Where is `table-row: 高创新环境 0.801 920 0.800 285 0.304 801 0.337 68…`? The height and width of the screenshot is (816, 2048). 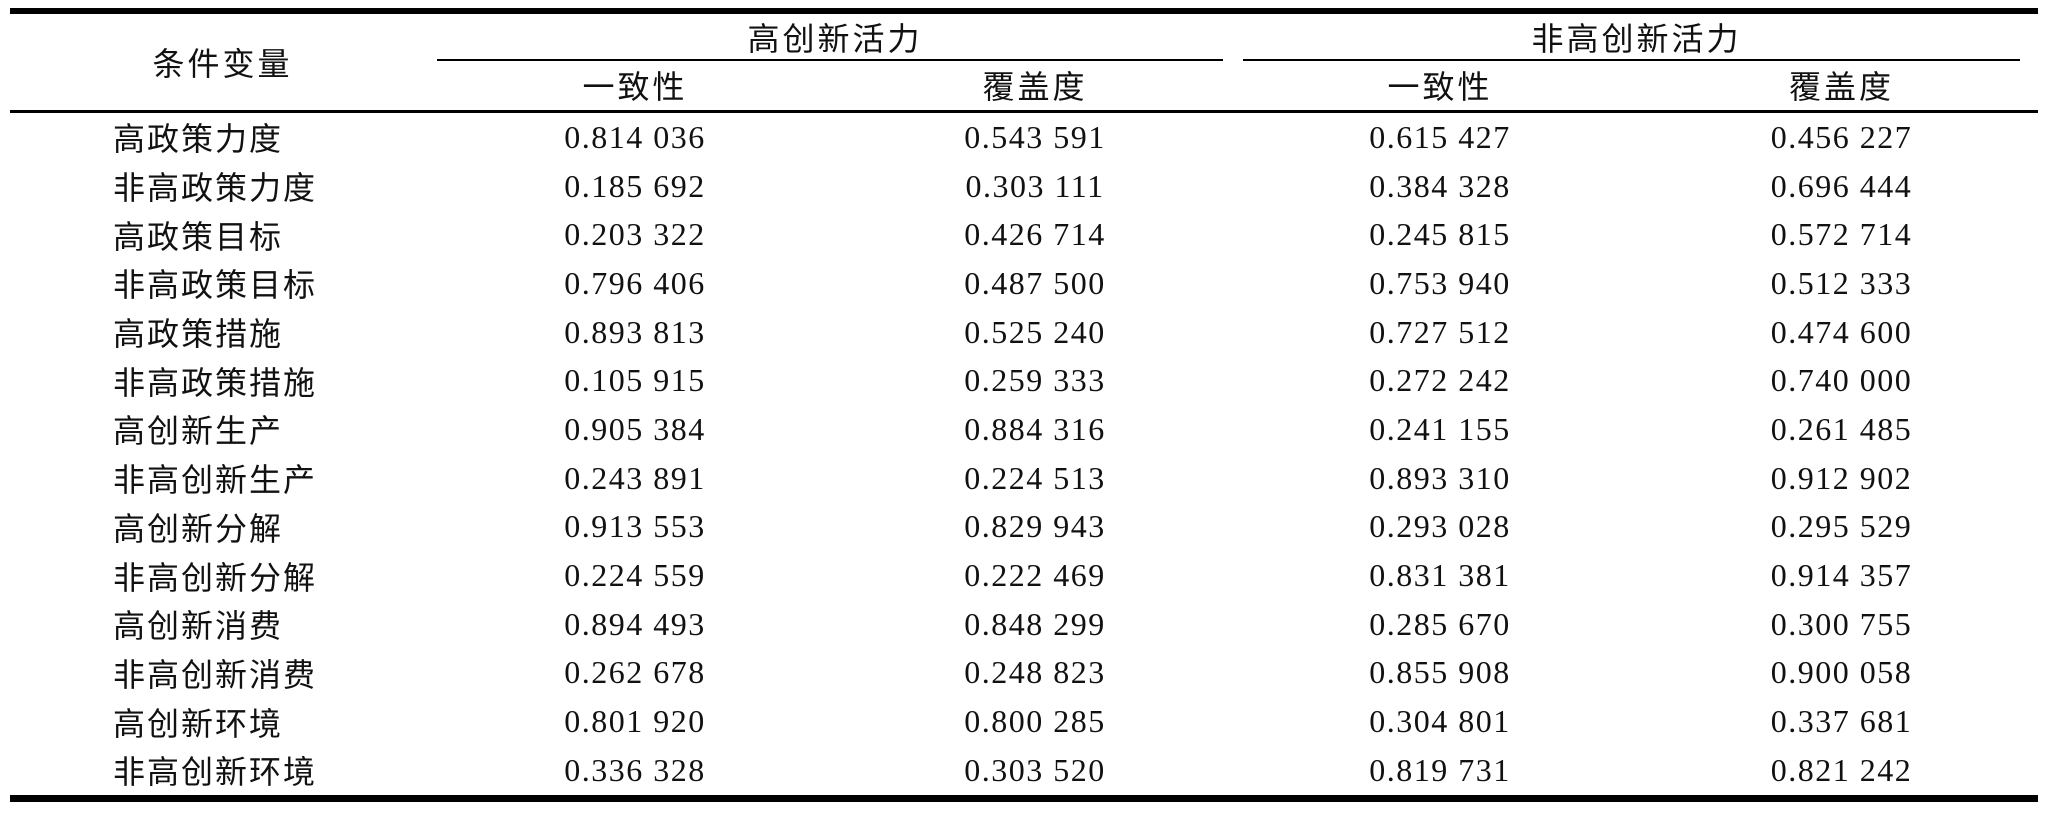 table-row: 高创新环境 0.801 920 0.800 285 0.304 801 0.337 68… is located at coordinates (1024, 721).